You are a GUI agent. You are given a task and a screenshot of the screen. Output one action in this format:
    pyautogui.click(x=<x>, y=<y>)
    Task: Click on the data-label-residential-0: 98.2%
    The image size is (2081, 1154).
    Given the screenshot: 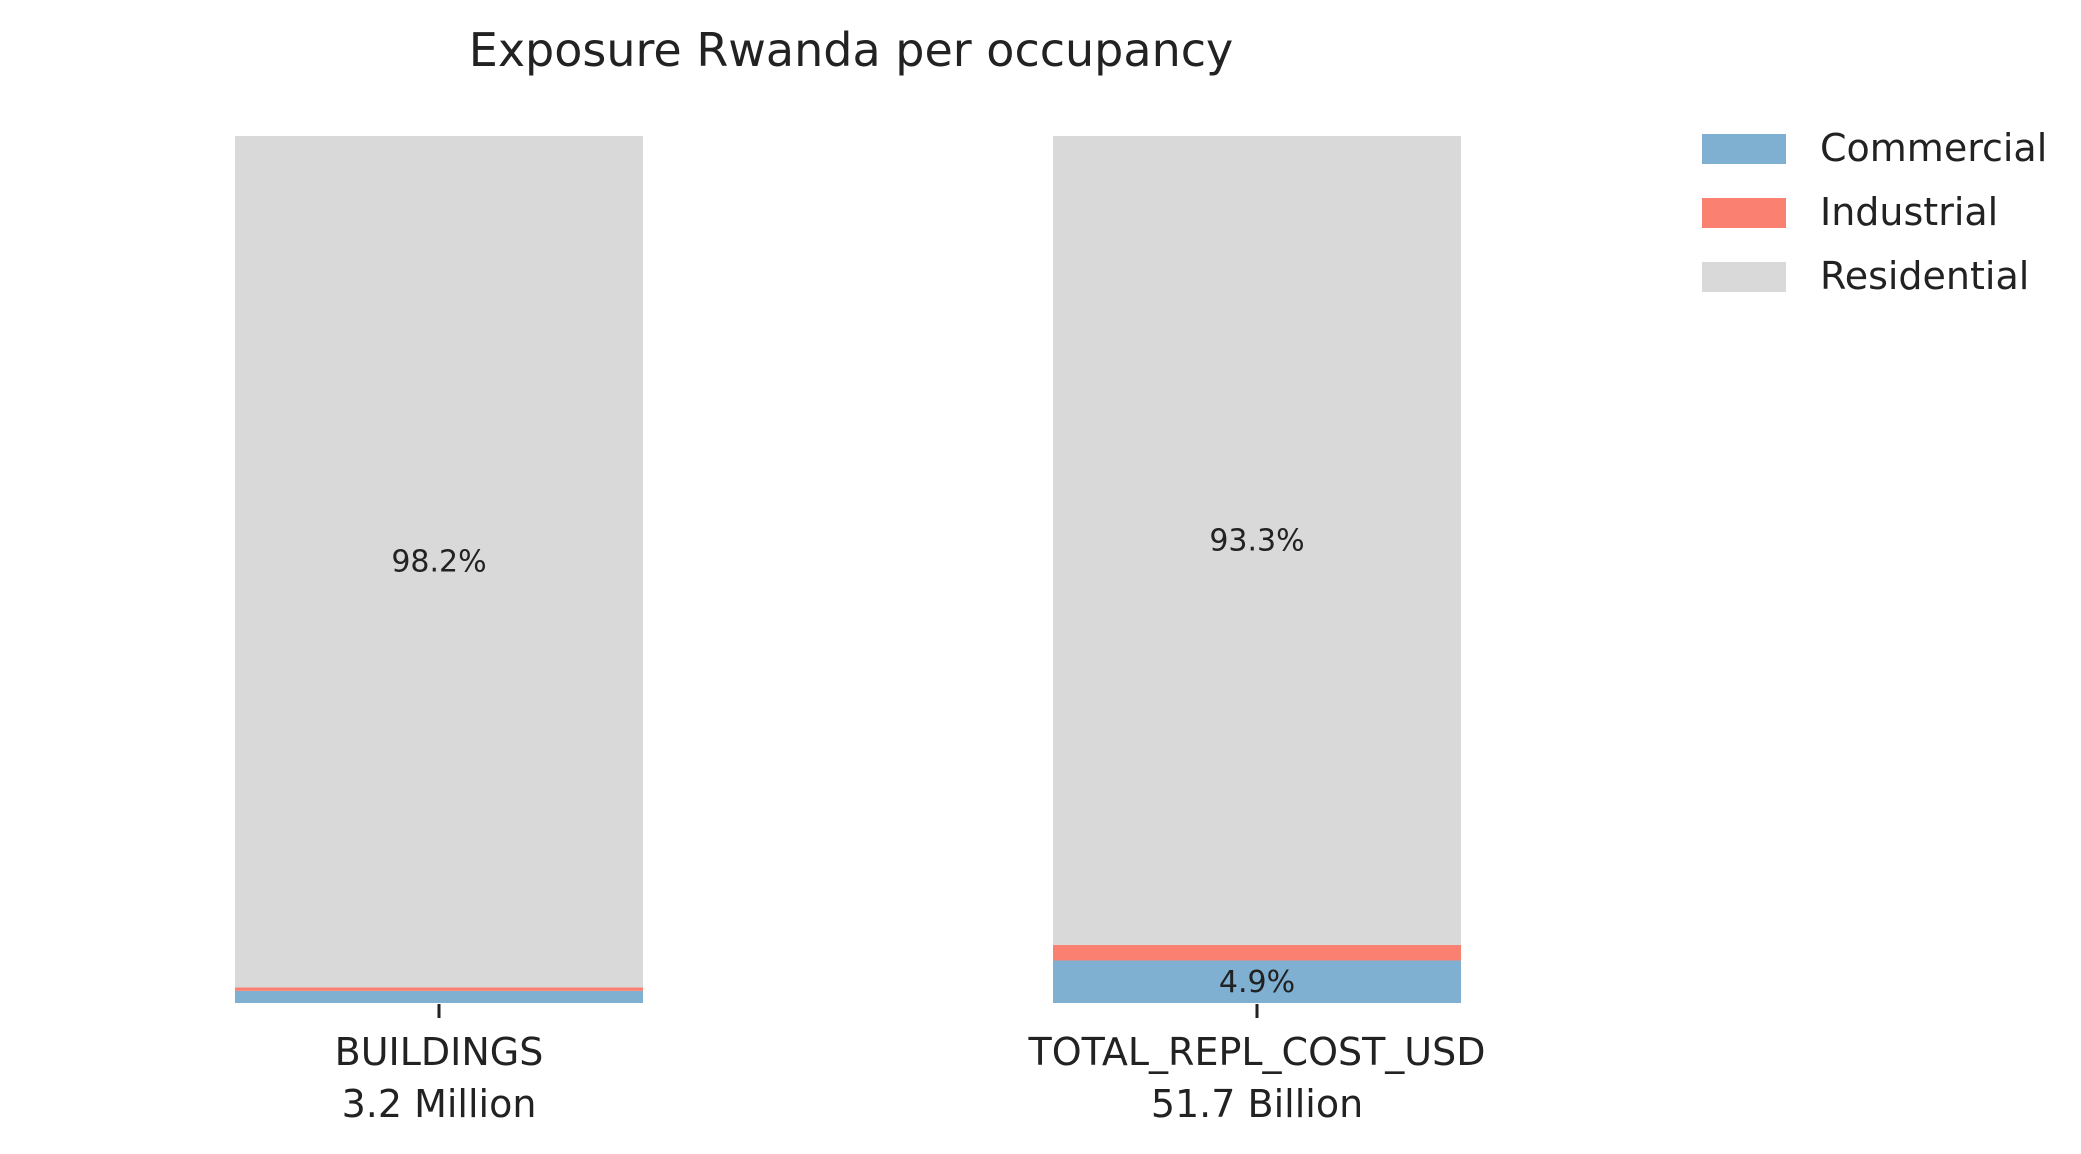 What is the action you would take?
    pyautogui.click(x=438, y=562)
    